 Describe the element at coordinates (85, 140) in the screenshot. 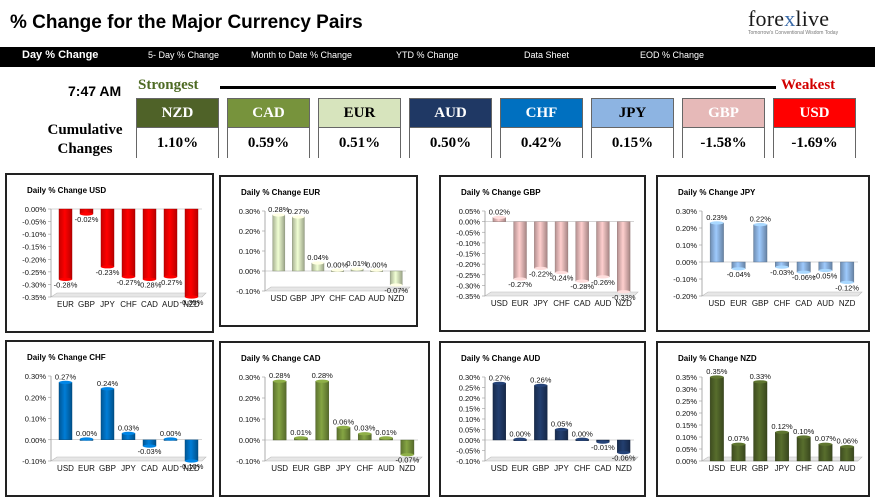

I see `cumulative-changes-label: Cumulative Changes` at that location.